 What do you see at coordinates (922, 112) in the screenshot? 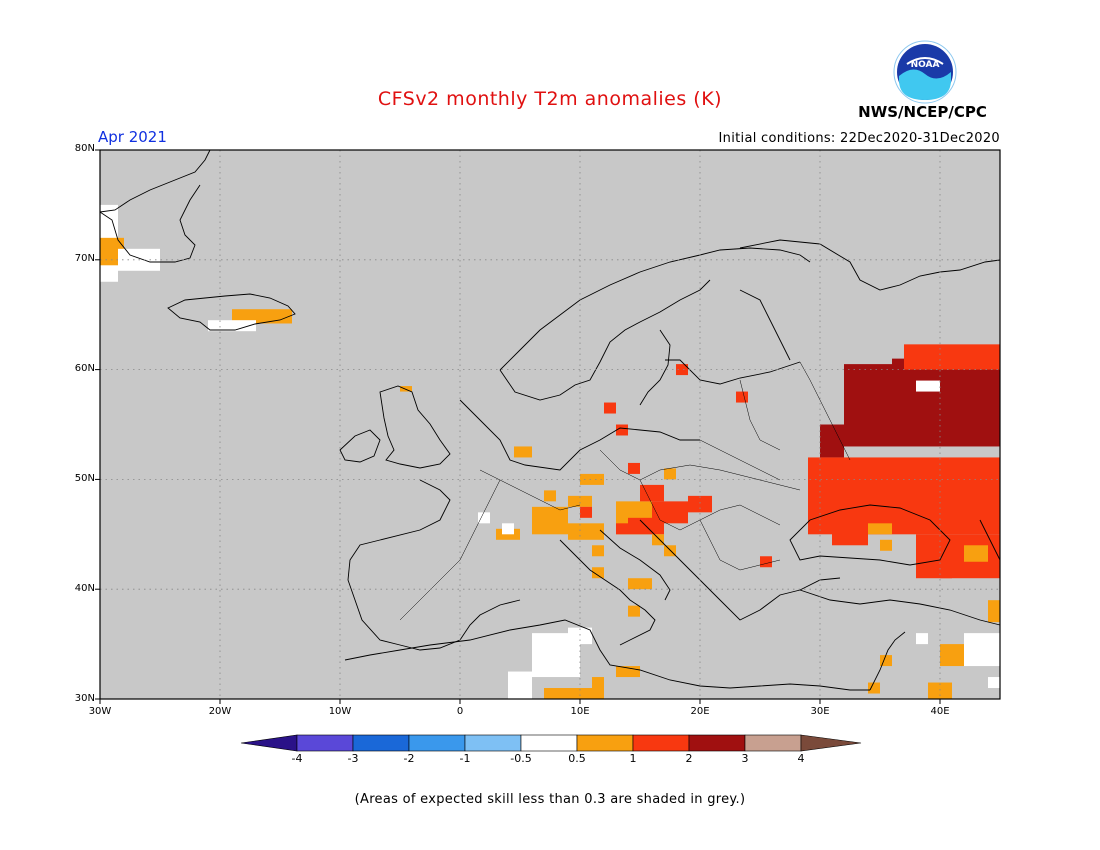
I see `agency-label: NWS/NCEP/CPC` at bounding box center [922, 112].